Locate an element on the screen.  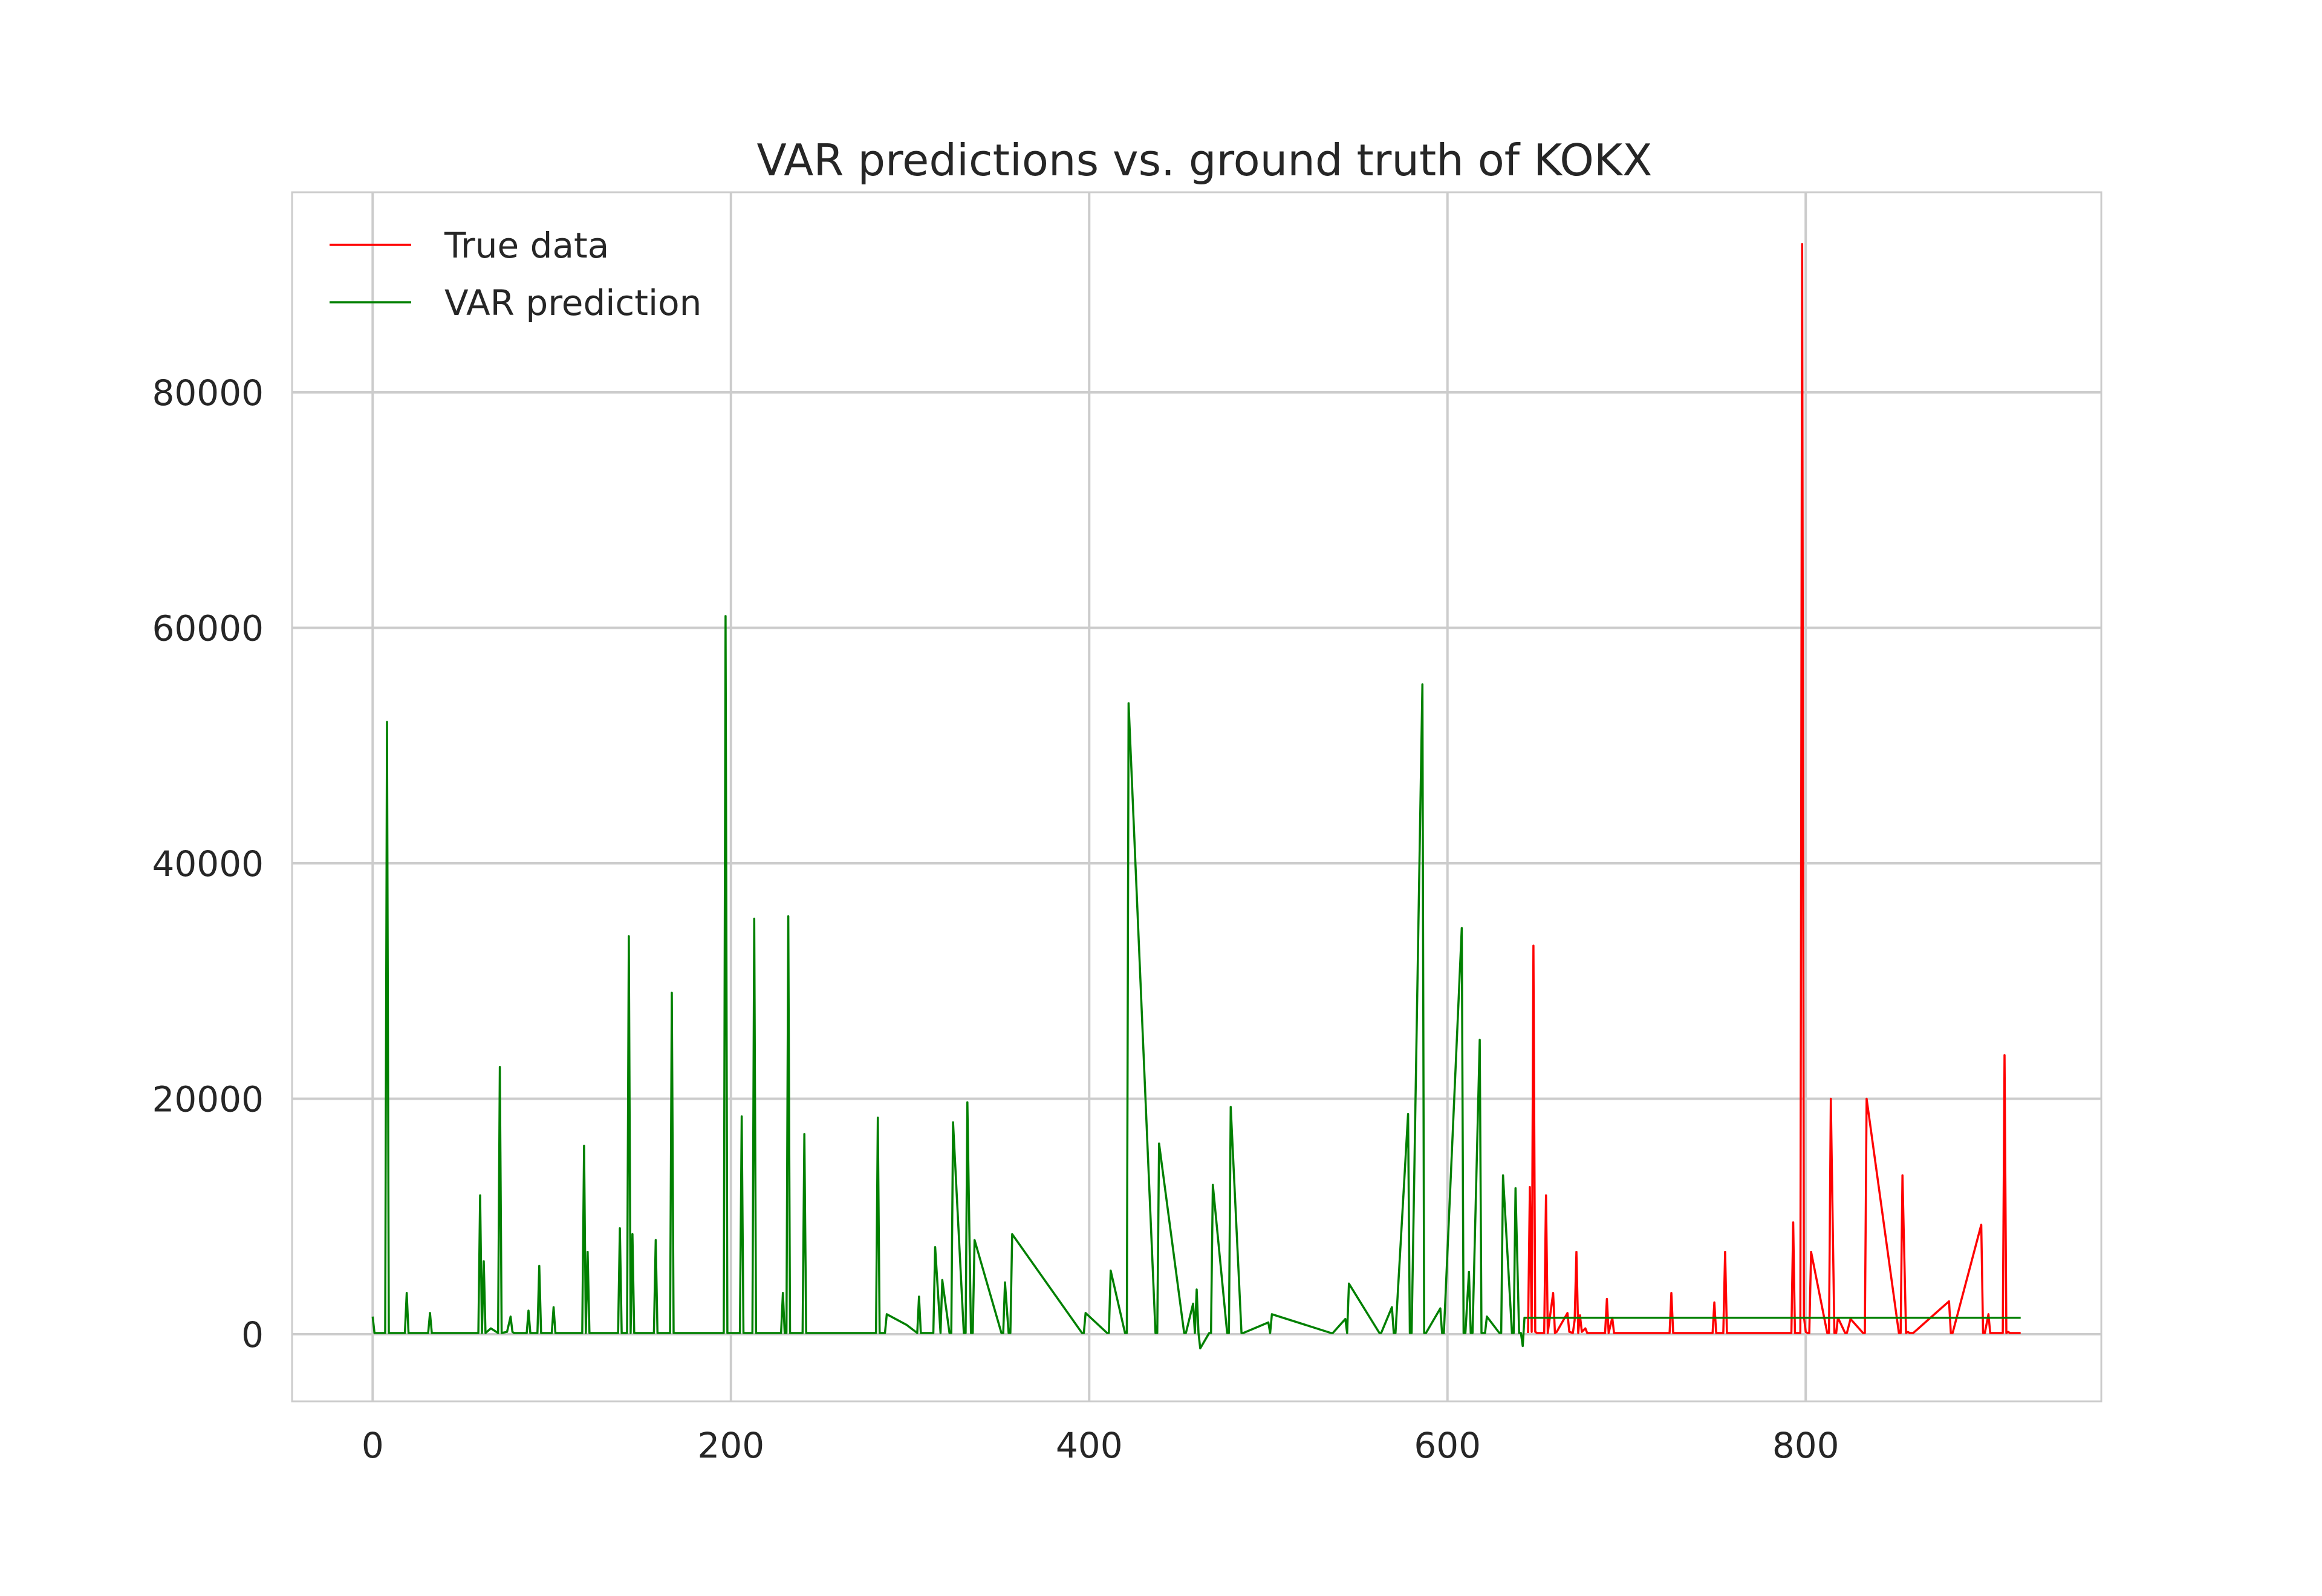
x-tick-label: 200 is located at coordinates (730, 1445).